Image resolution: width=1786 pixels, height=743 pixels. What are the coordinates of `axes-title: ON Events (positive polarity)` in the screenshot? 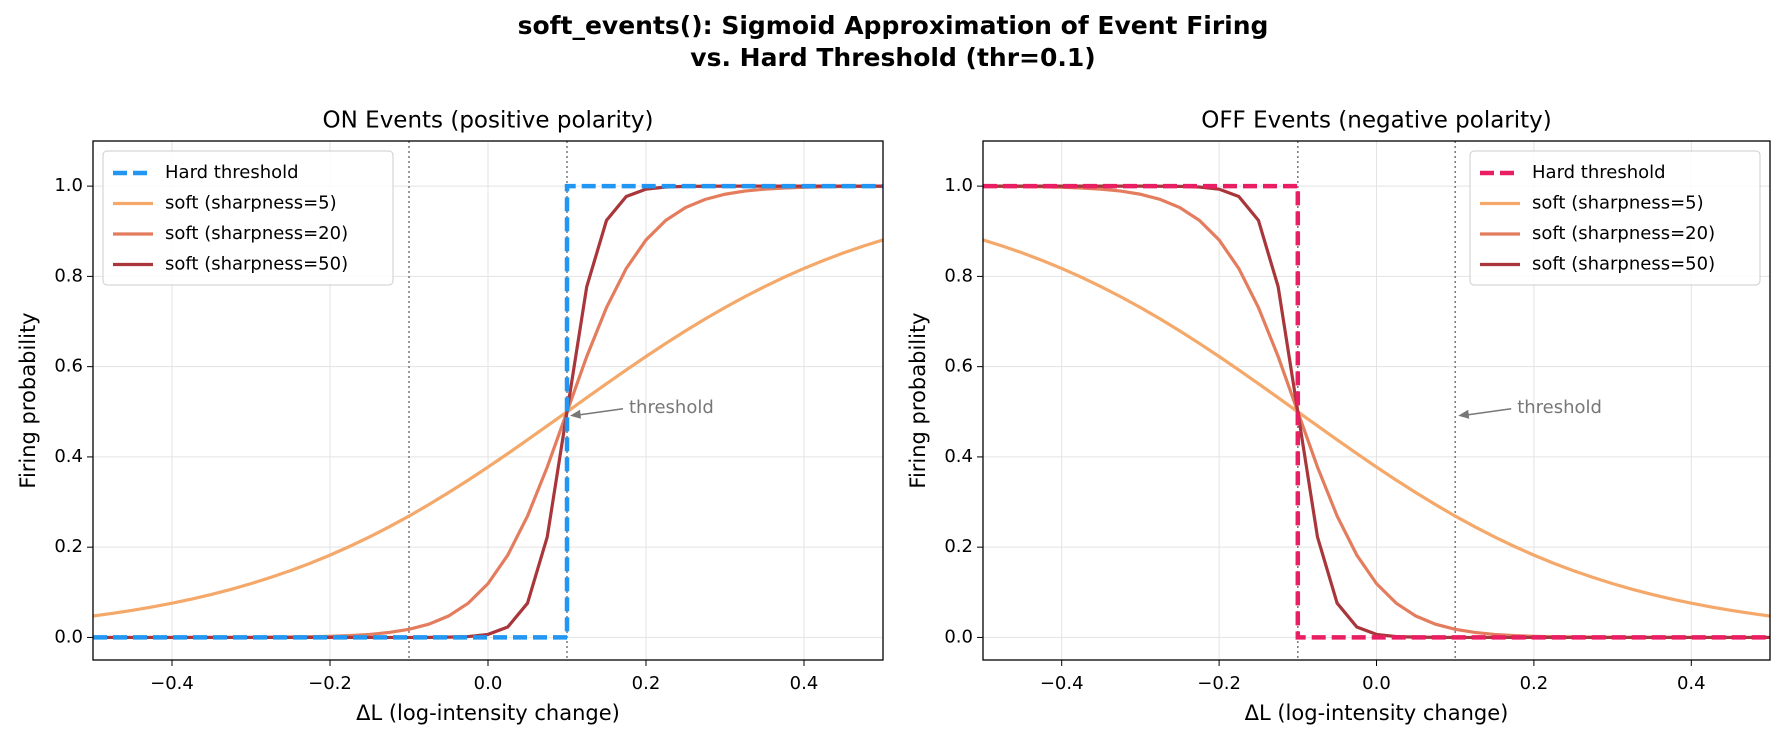 It's located at (488, 121).